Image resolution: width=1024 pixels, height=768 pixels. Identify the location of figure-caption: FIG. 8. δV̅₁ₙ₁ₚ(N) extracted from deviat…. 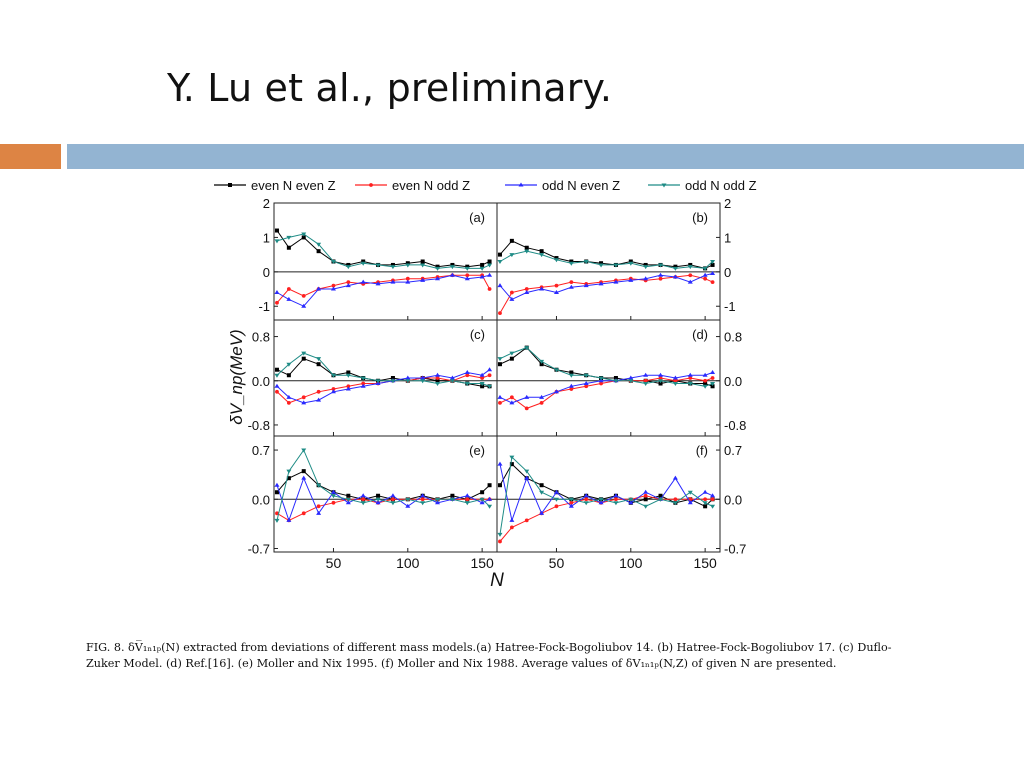
(491, 655).